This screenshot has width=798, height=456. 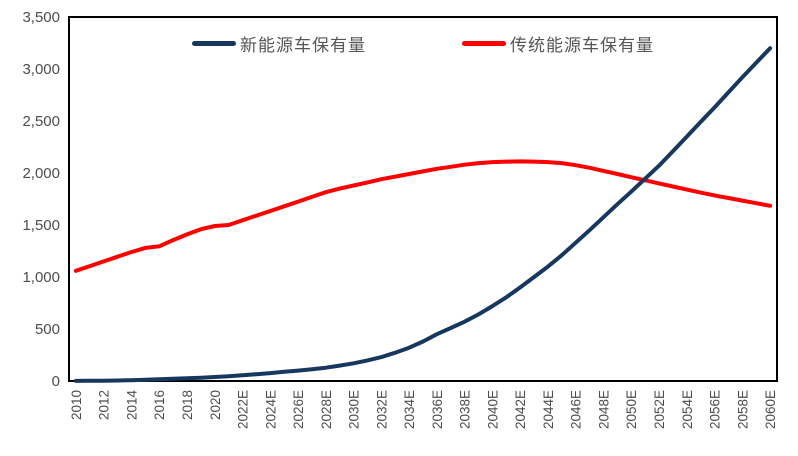 I want to click on y-axis-tick-label: 3,500, so click(x=41, y=17).